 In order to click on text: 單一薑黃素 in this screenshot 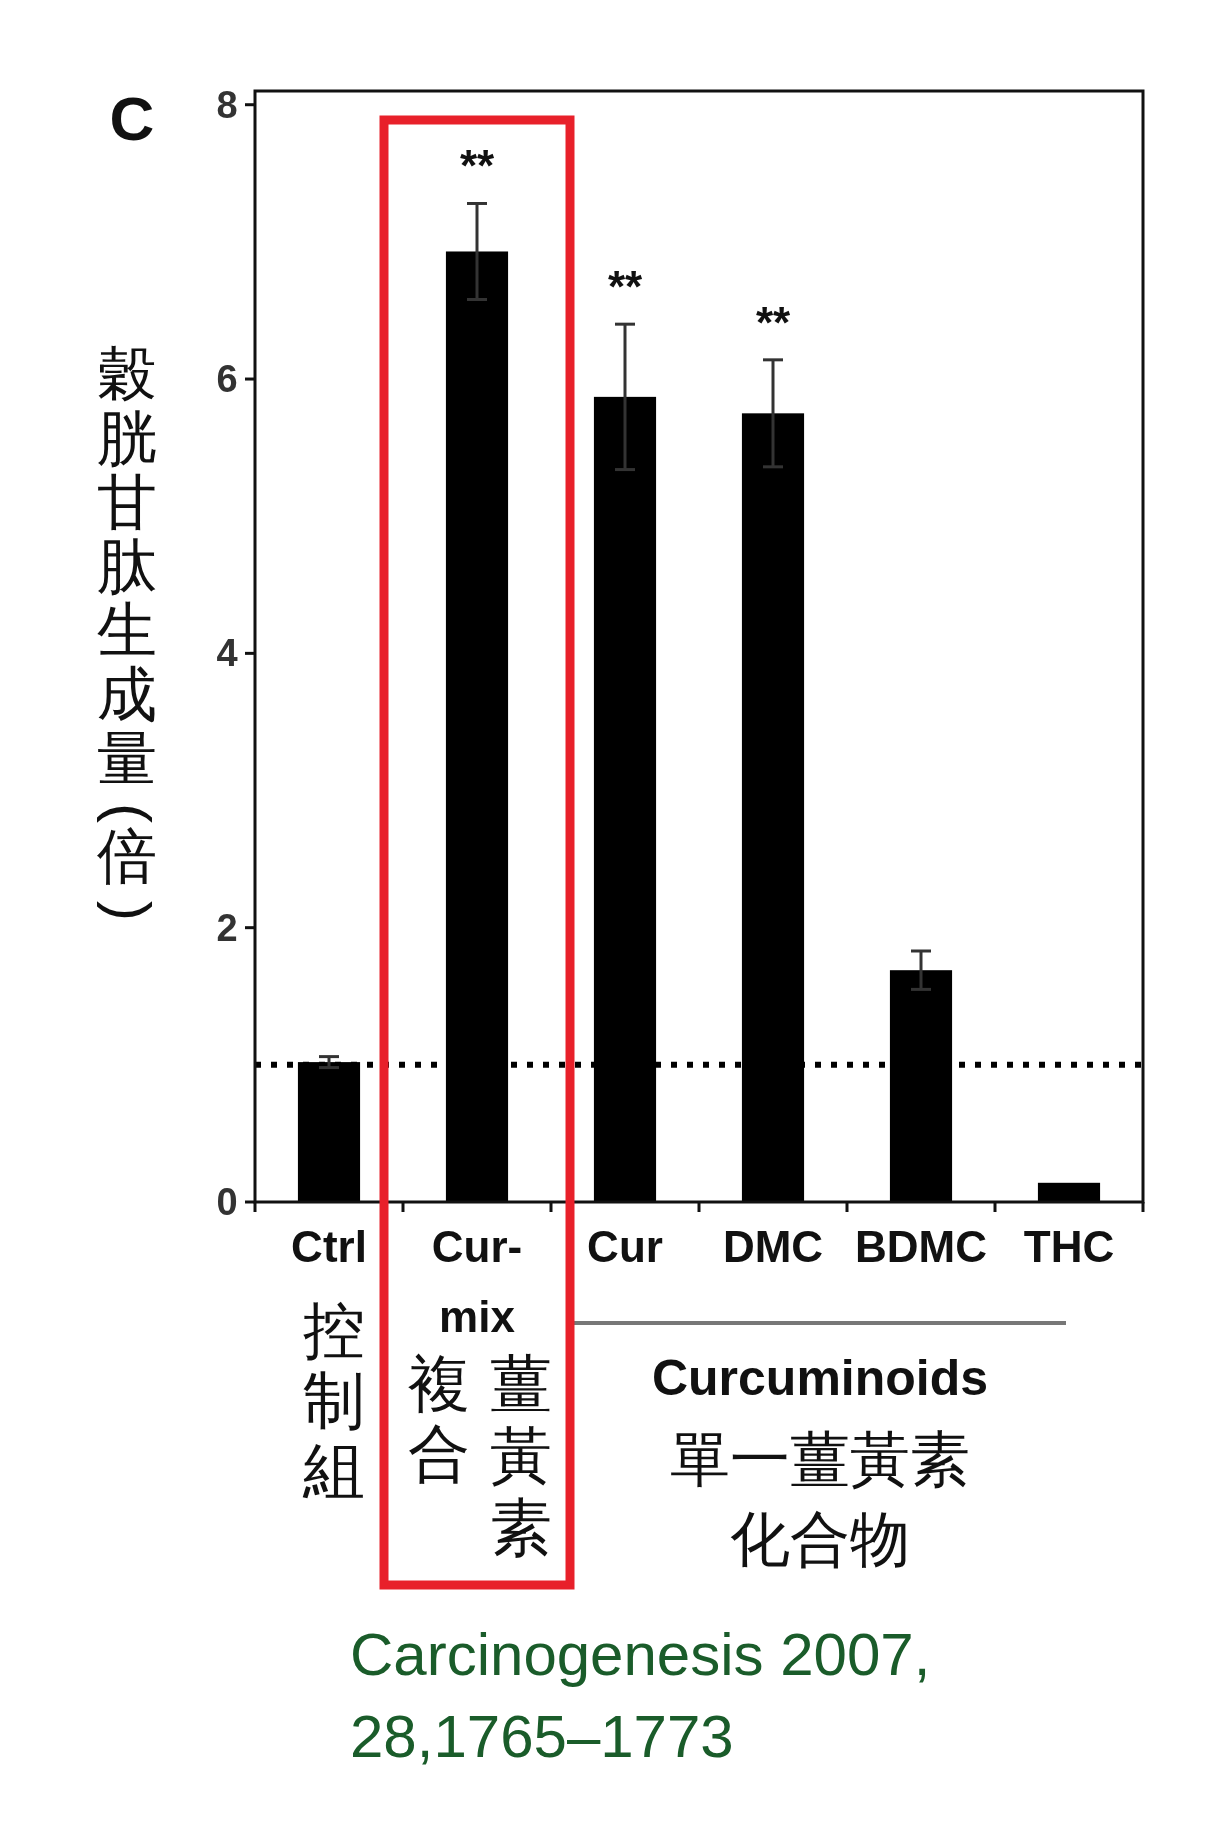, I will do `click(820, 1459)`.